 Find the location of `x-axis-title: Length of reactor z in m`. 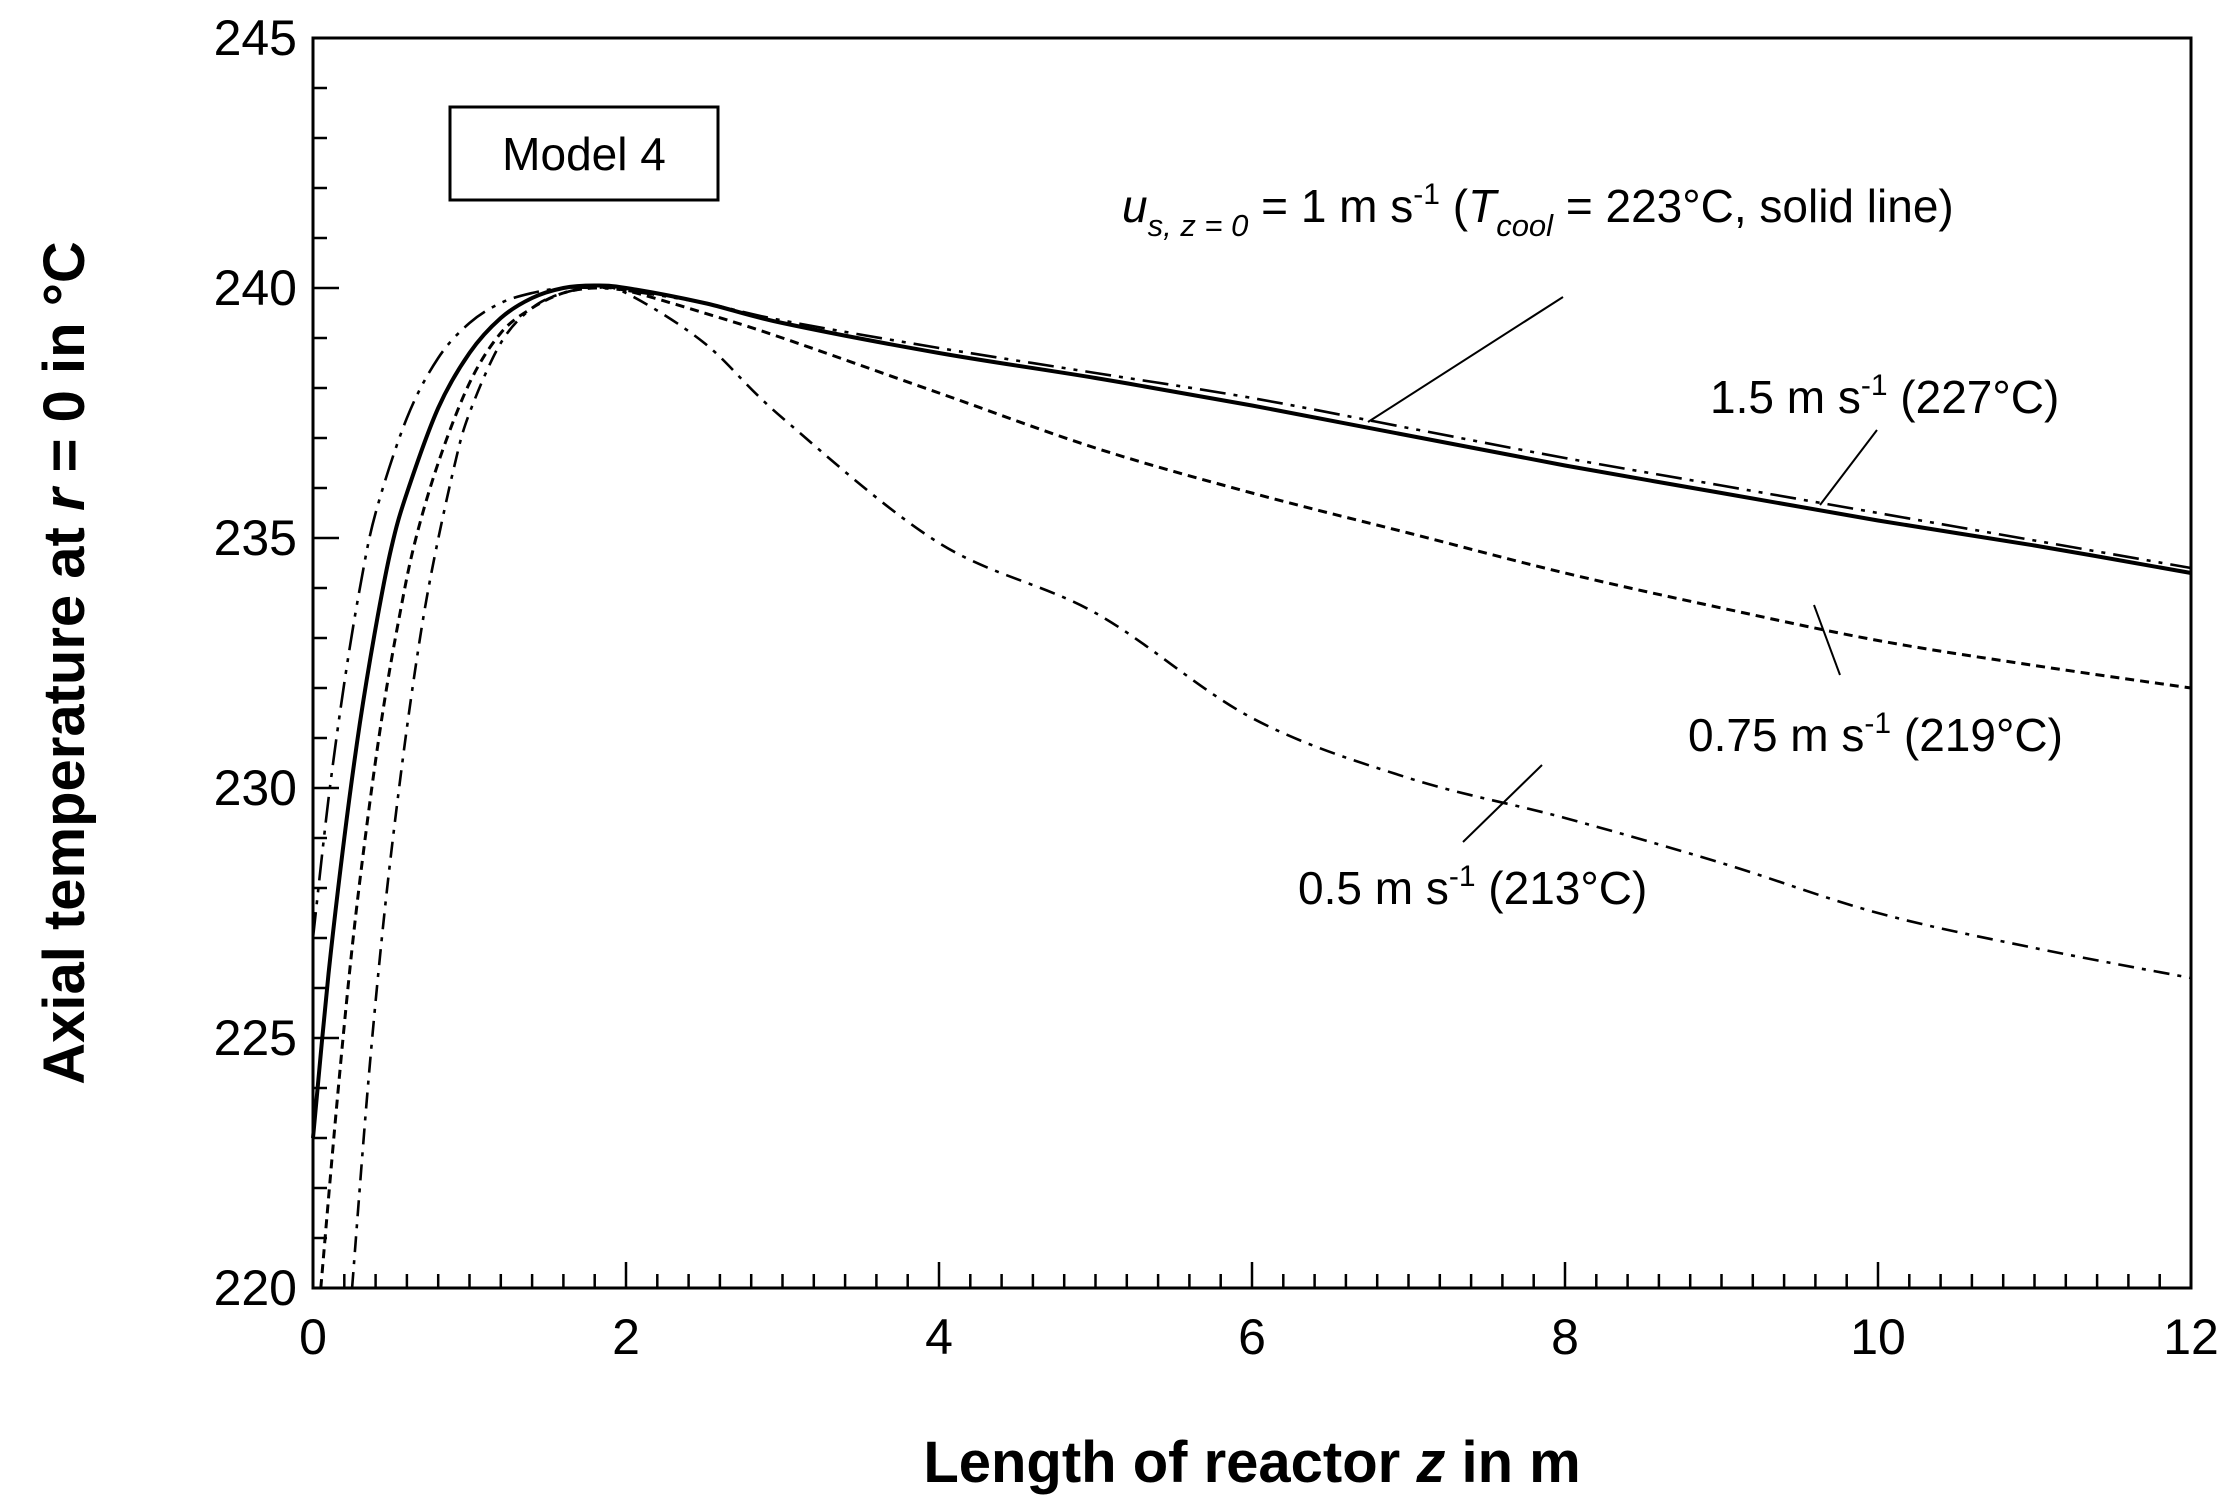

x-axis-title: Length of reactor z in m is located at coordinates (1251, 1462).